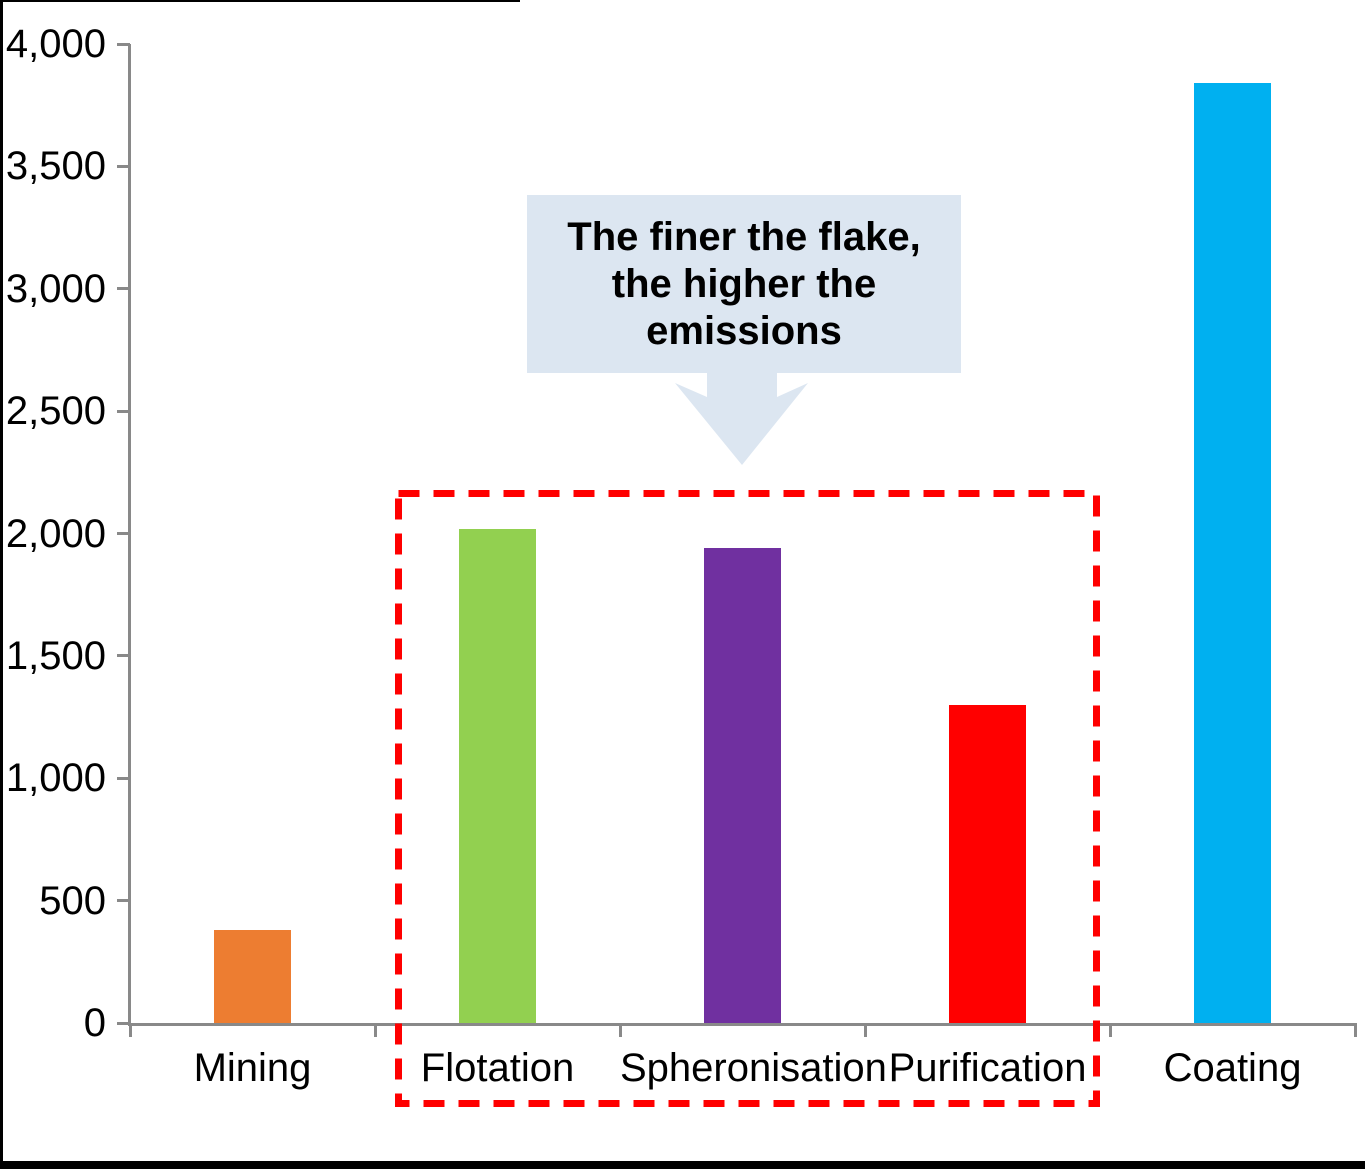 This screenshot has height=1169, width=1365. What do you see at coordinates (744, 330) in the screenshot?
I see `callout-line: emissions` at bounding box center [744, 330].